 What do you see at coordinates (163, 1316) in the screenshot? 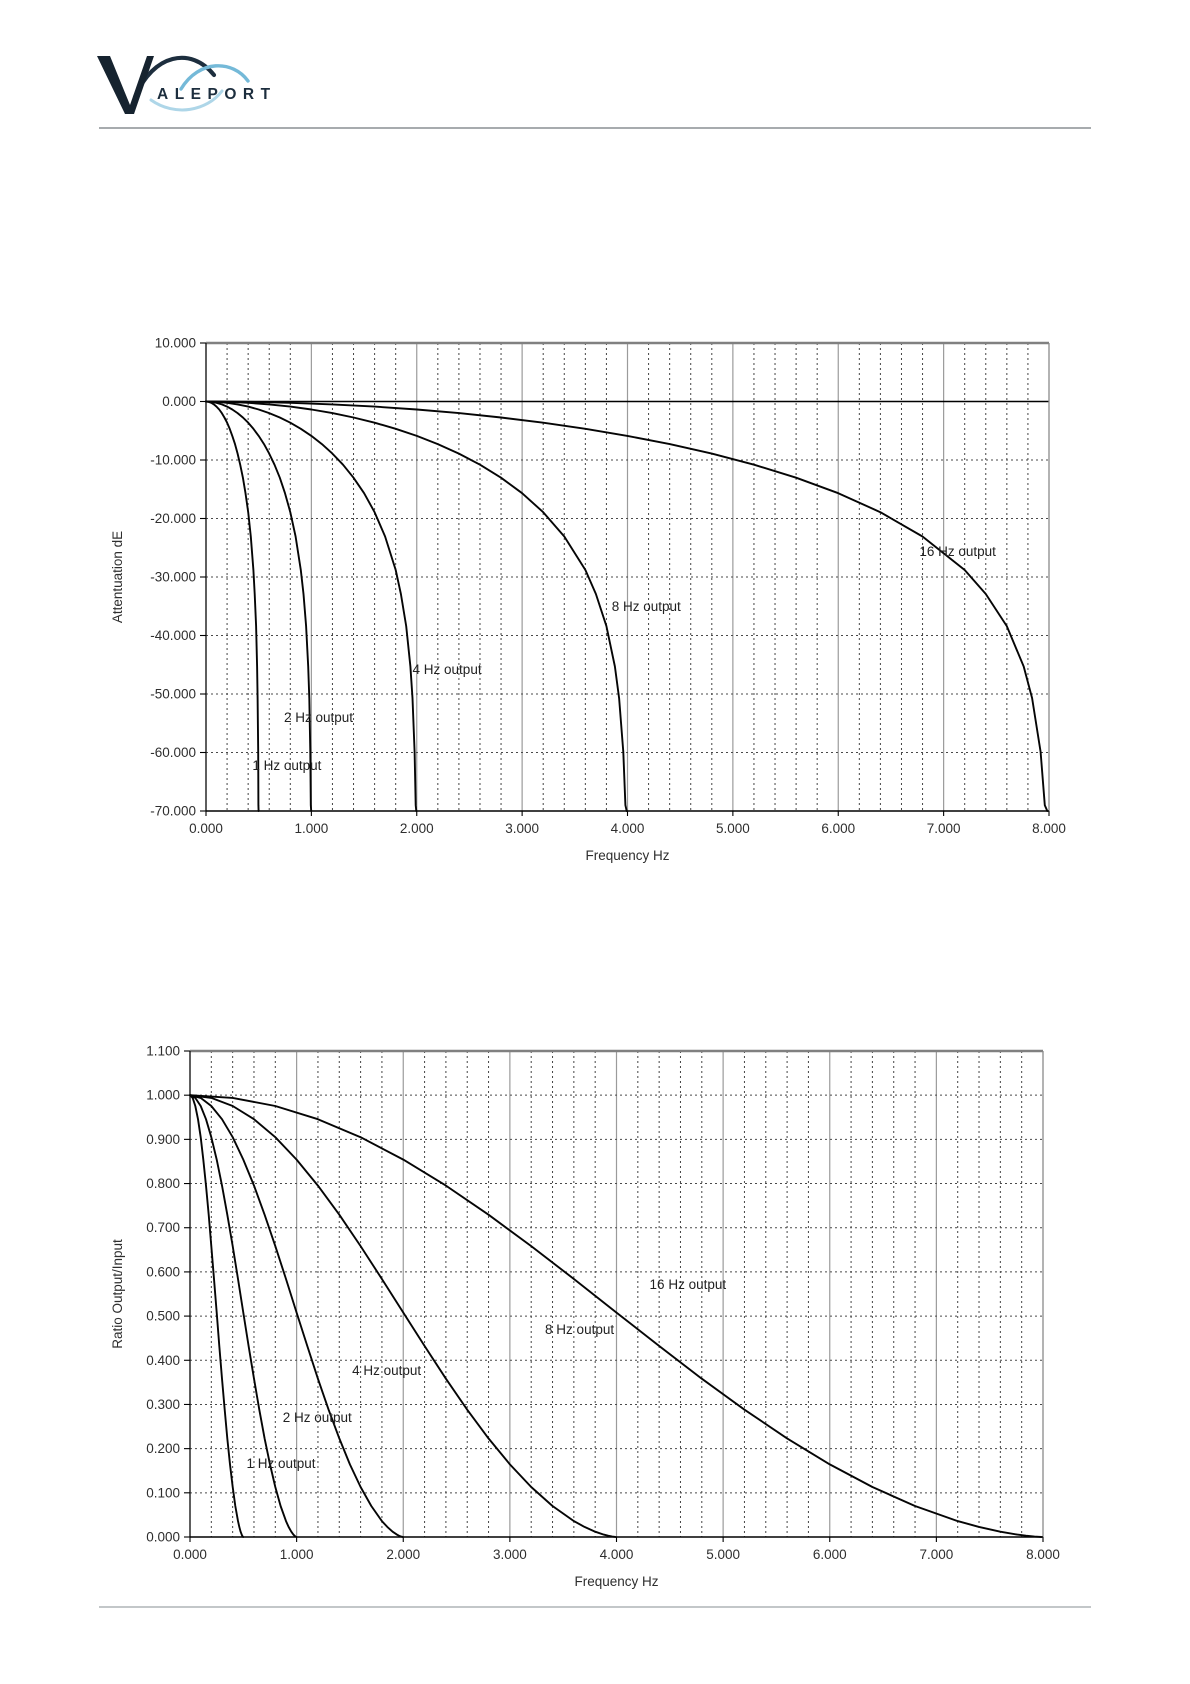
I see `y-tick-label: 0.500` at bounding box center [163, 1316].